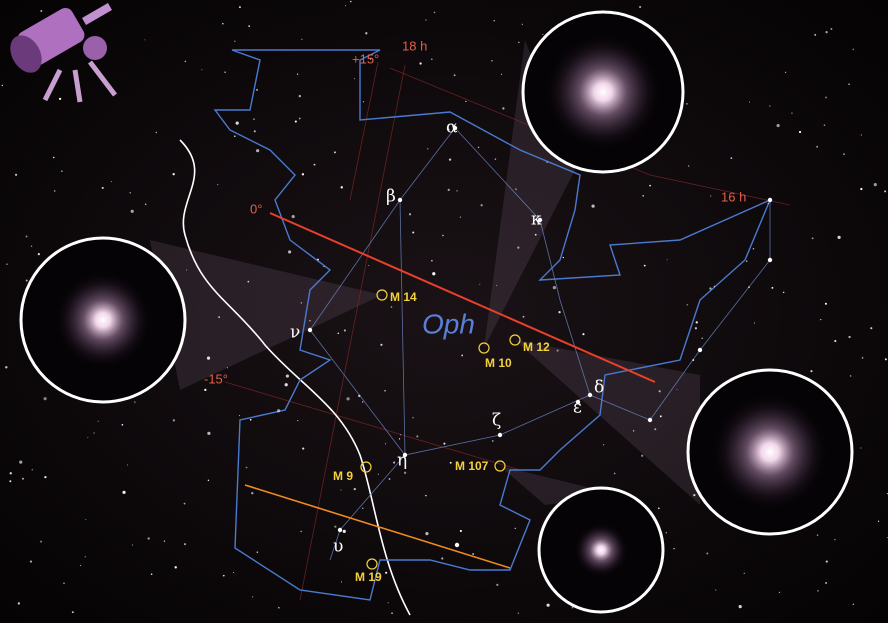  I want to click on object-label: M 107, so click(472, 466).